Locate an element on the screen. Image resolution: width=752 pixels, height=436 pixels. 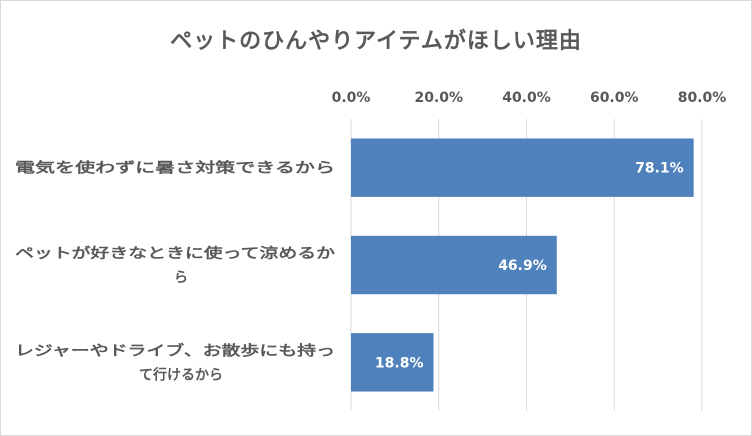
x-tick-label: 20.0% is located at coordinates (438, 98).